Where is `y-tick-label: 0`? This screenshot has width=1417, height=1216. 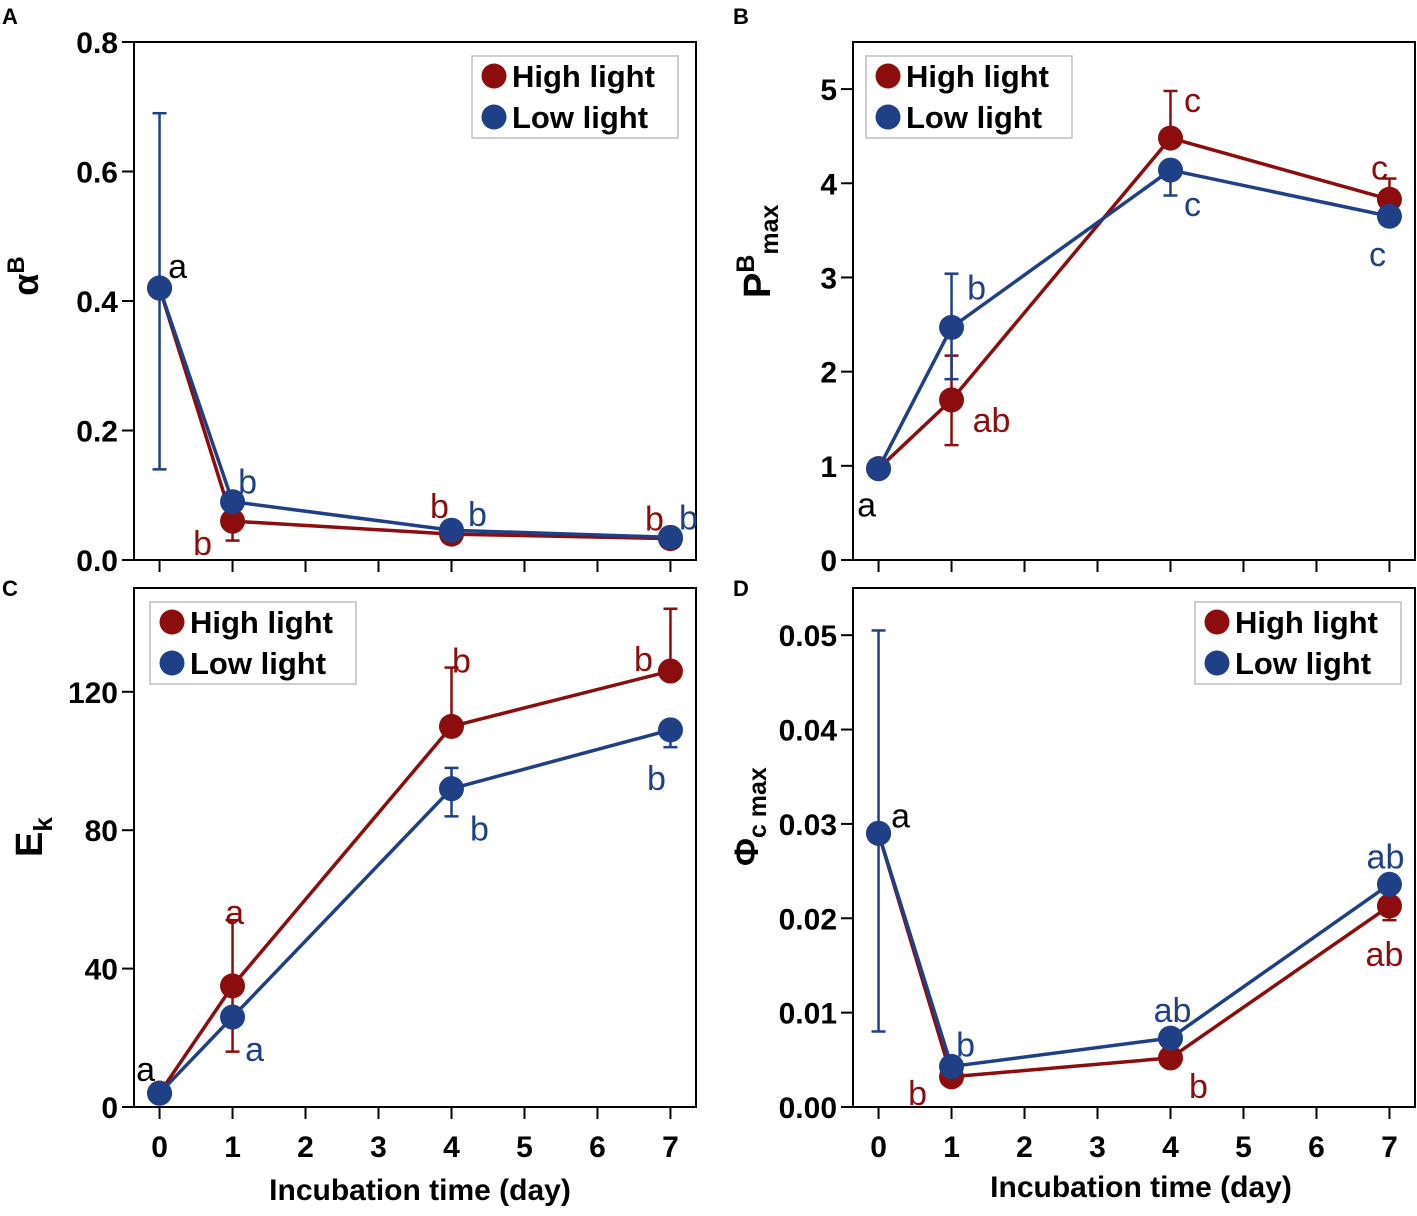
y-tick-label: 0 is located at coordinates (828, 561).